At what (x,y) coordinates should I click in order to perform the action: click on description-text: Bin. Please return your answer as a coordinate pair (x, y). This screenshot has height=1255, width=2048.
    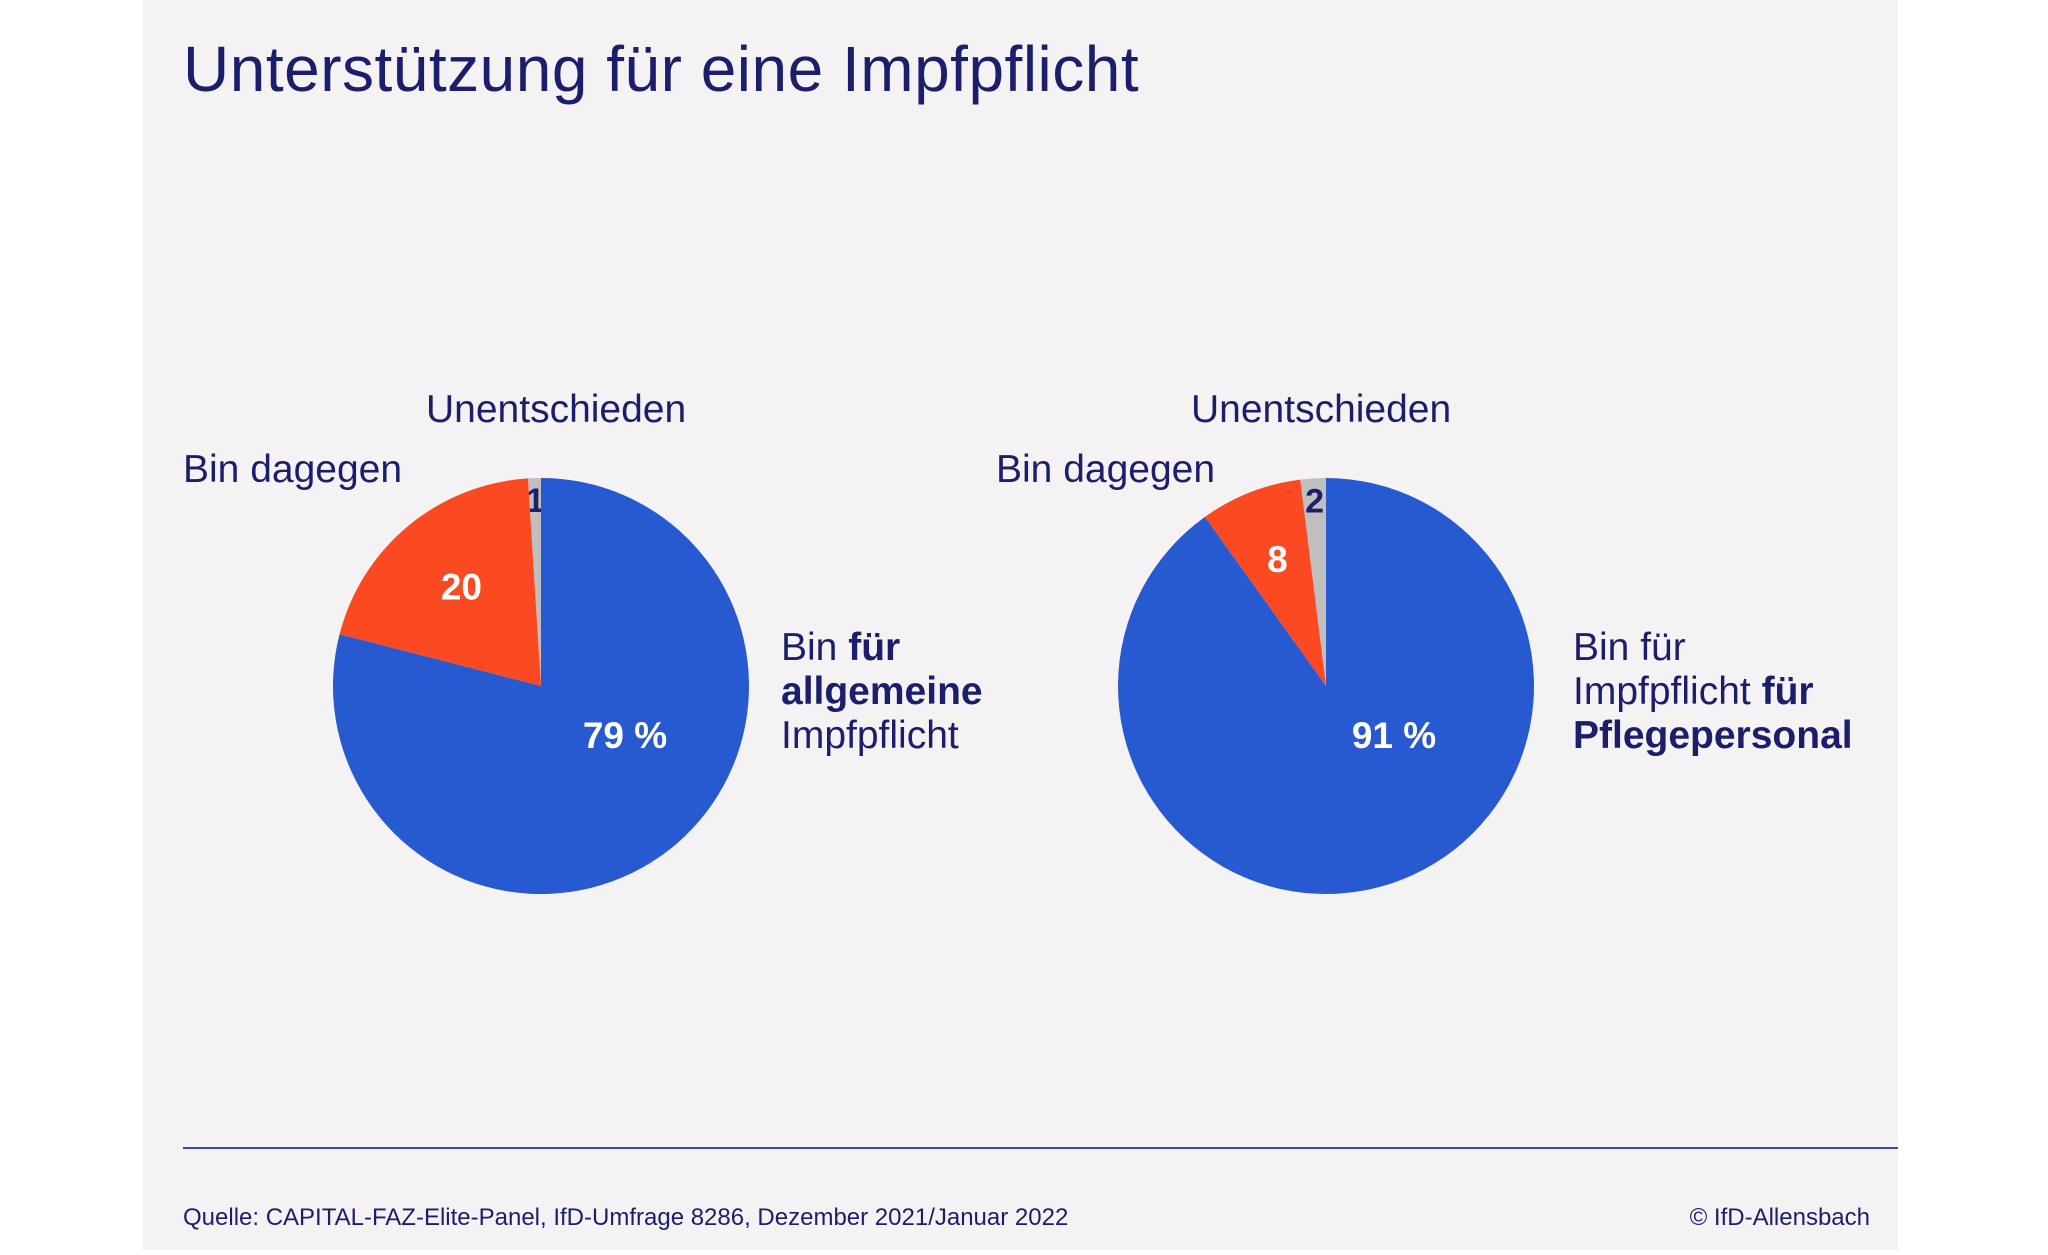
    Looking at the image, I should click on (815, 647).